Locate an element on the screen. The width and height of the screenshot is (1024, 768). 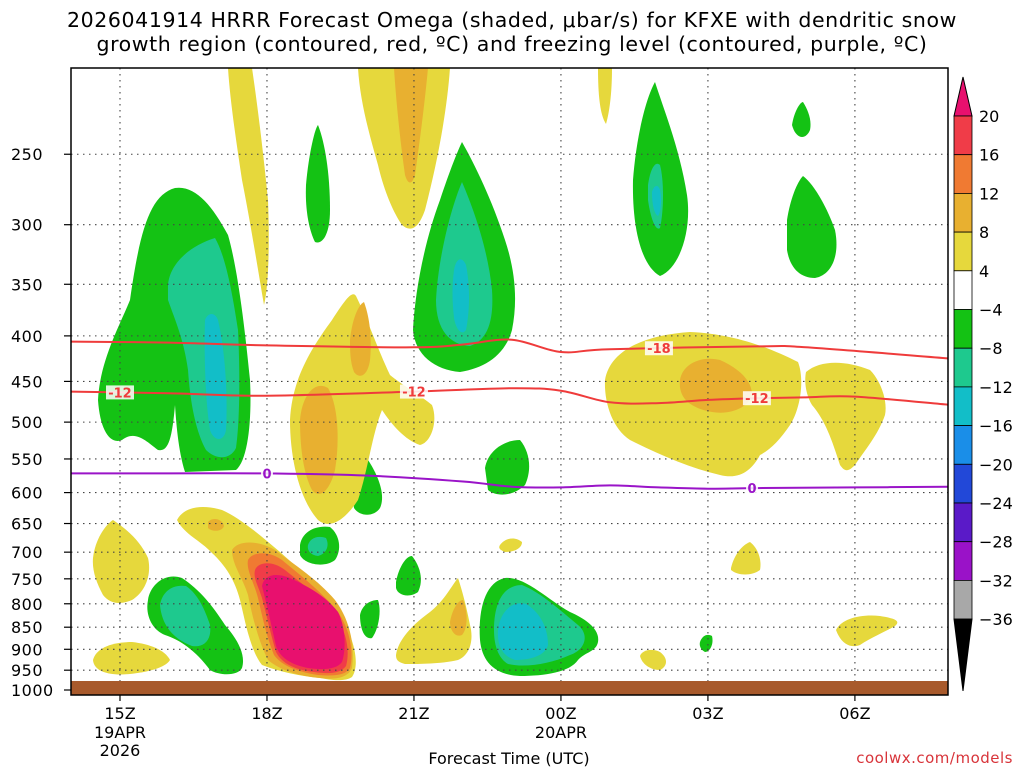
x-tick-sublabel-19APR: 19APR is located at coordinates (120, 732).